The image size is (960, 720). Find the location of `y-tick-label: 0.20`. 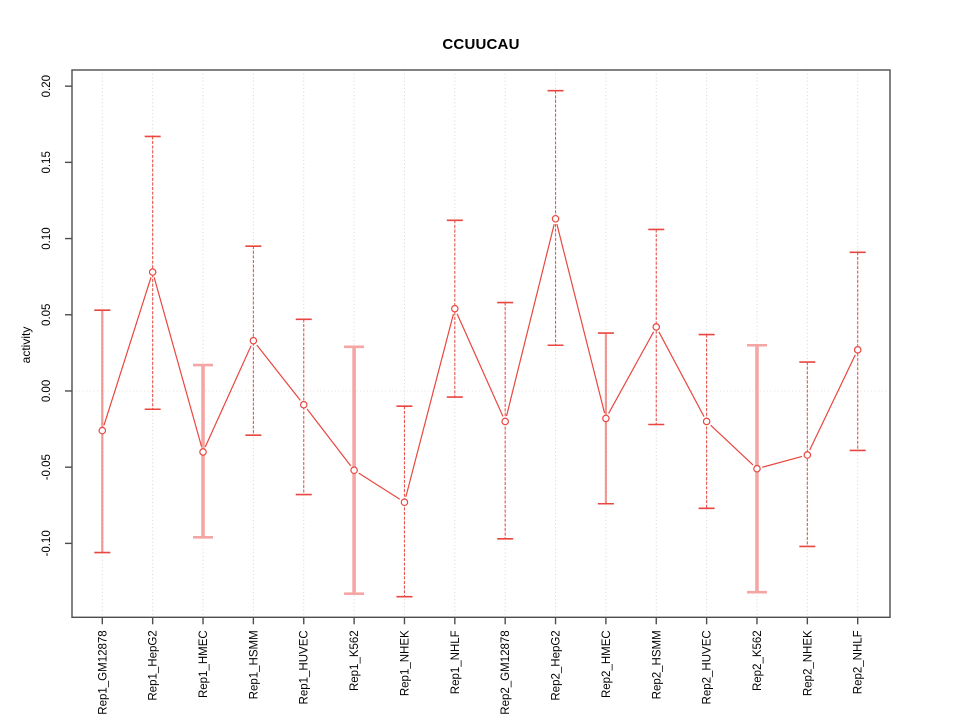

y-tick-label: 0.20 is located at coordinates (47, 86).